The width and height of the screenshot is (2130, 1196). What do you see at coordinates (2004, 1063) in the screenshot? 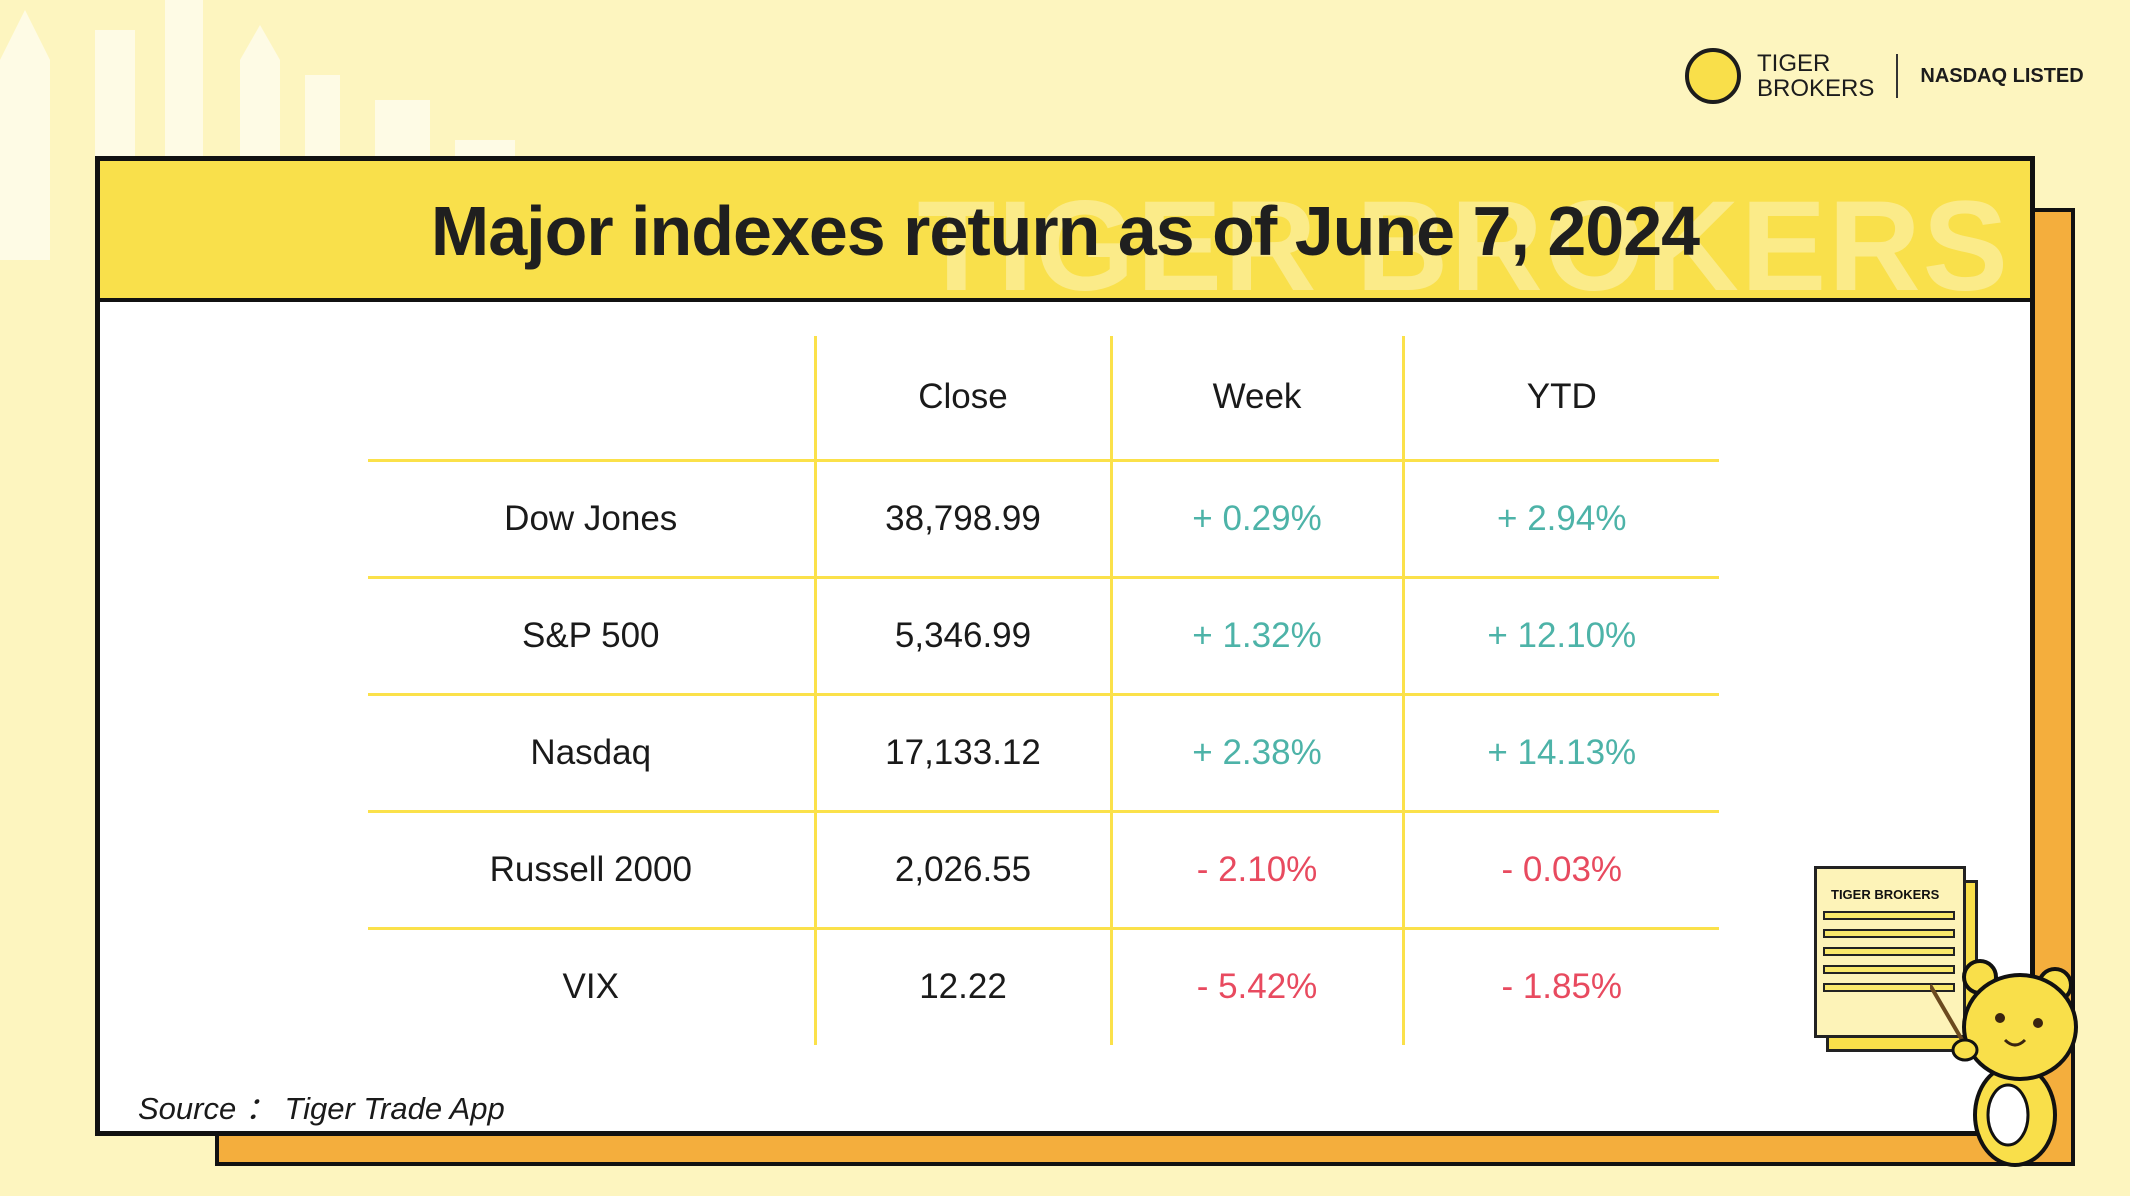
I see `tiger-mascot-illustration` at bounding box center [2004, 1063].